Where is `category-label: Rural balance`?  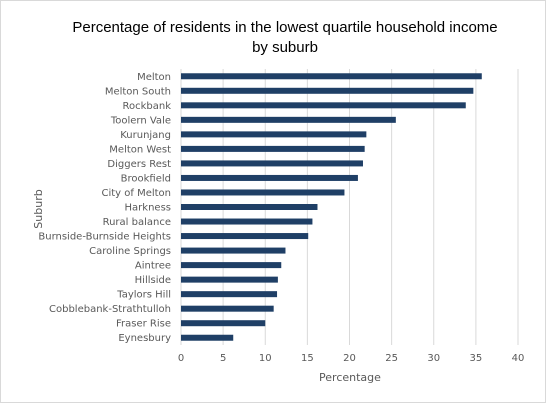 category-label: Rural balance is located at coordinates (137, 222).